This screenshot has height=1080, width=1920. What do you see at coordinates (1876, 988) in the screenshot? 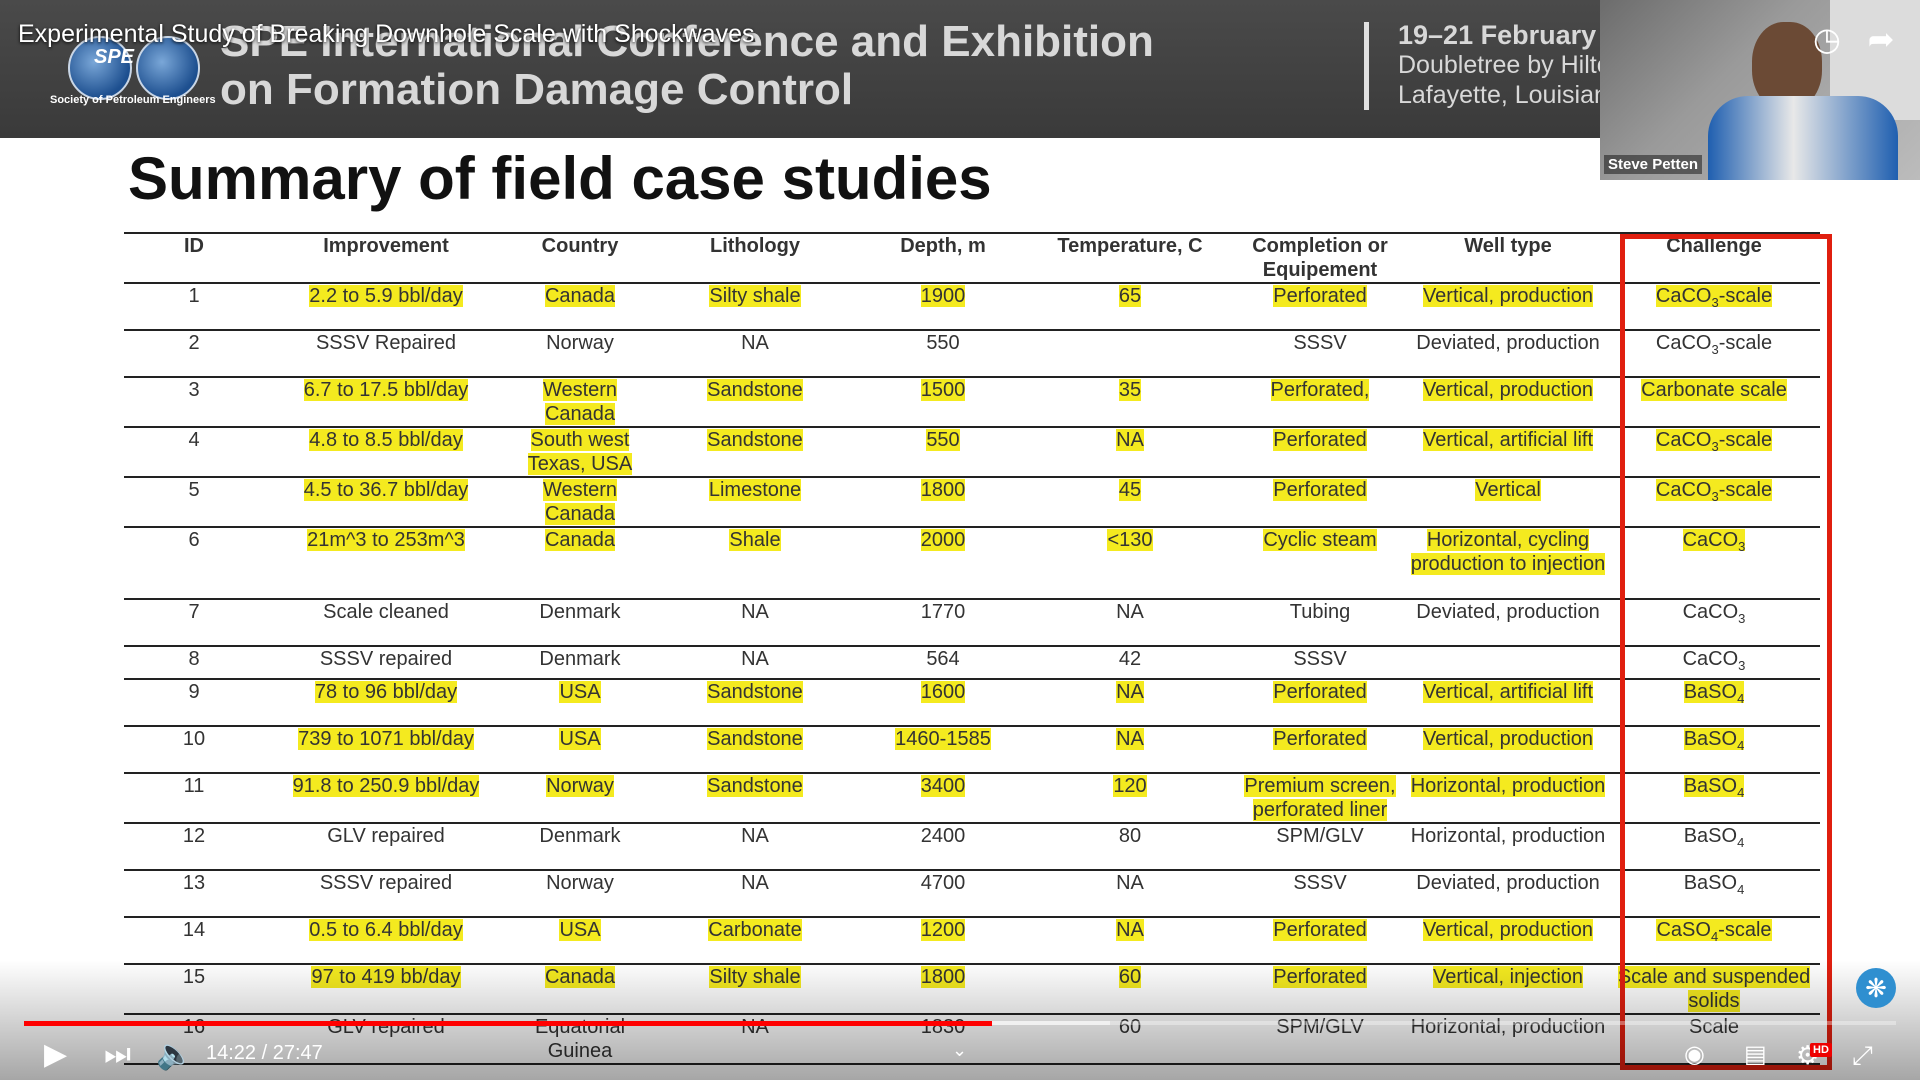
I see `channel-watermark-icon: ❋` at bounding box center [1876, 988].